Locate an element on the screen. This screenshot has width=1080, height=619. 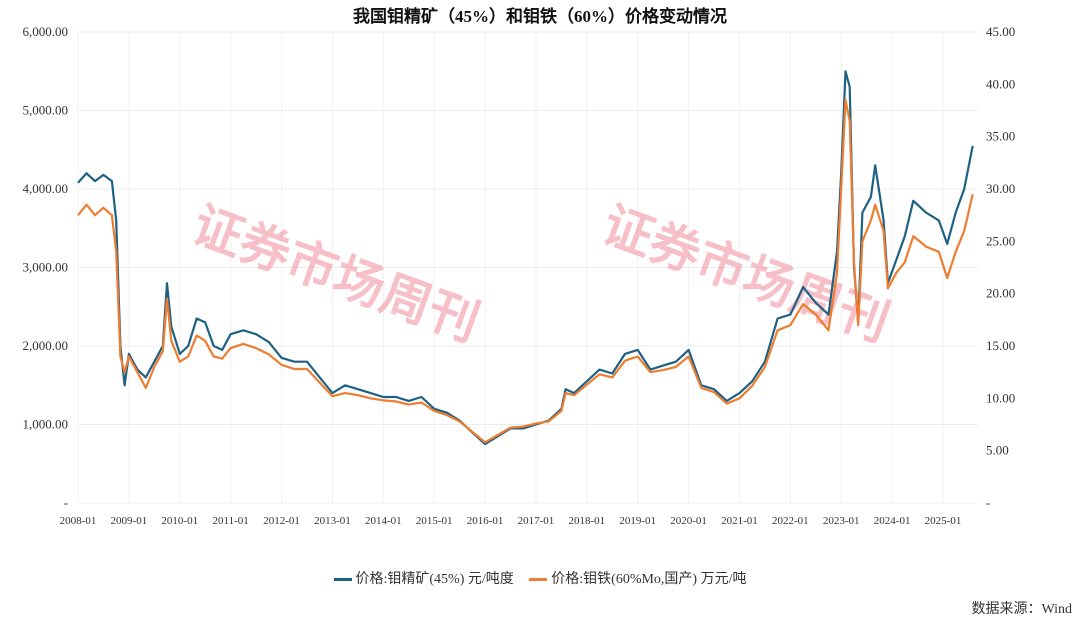
y-left-tick-label: 1,000.00 is located at coordinates (46, 424).